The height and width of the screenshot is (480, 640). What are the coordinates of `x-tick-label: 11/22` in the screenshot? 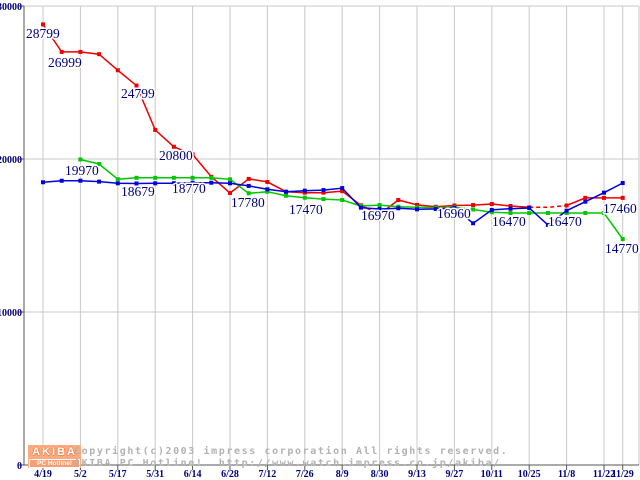 It's located at (604, 474).